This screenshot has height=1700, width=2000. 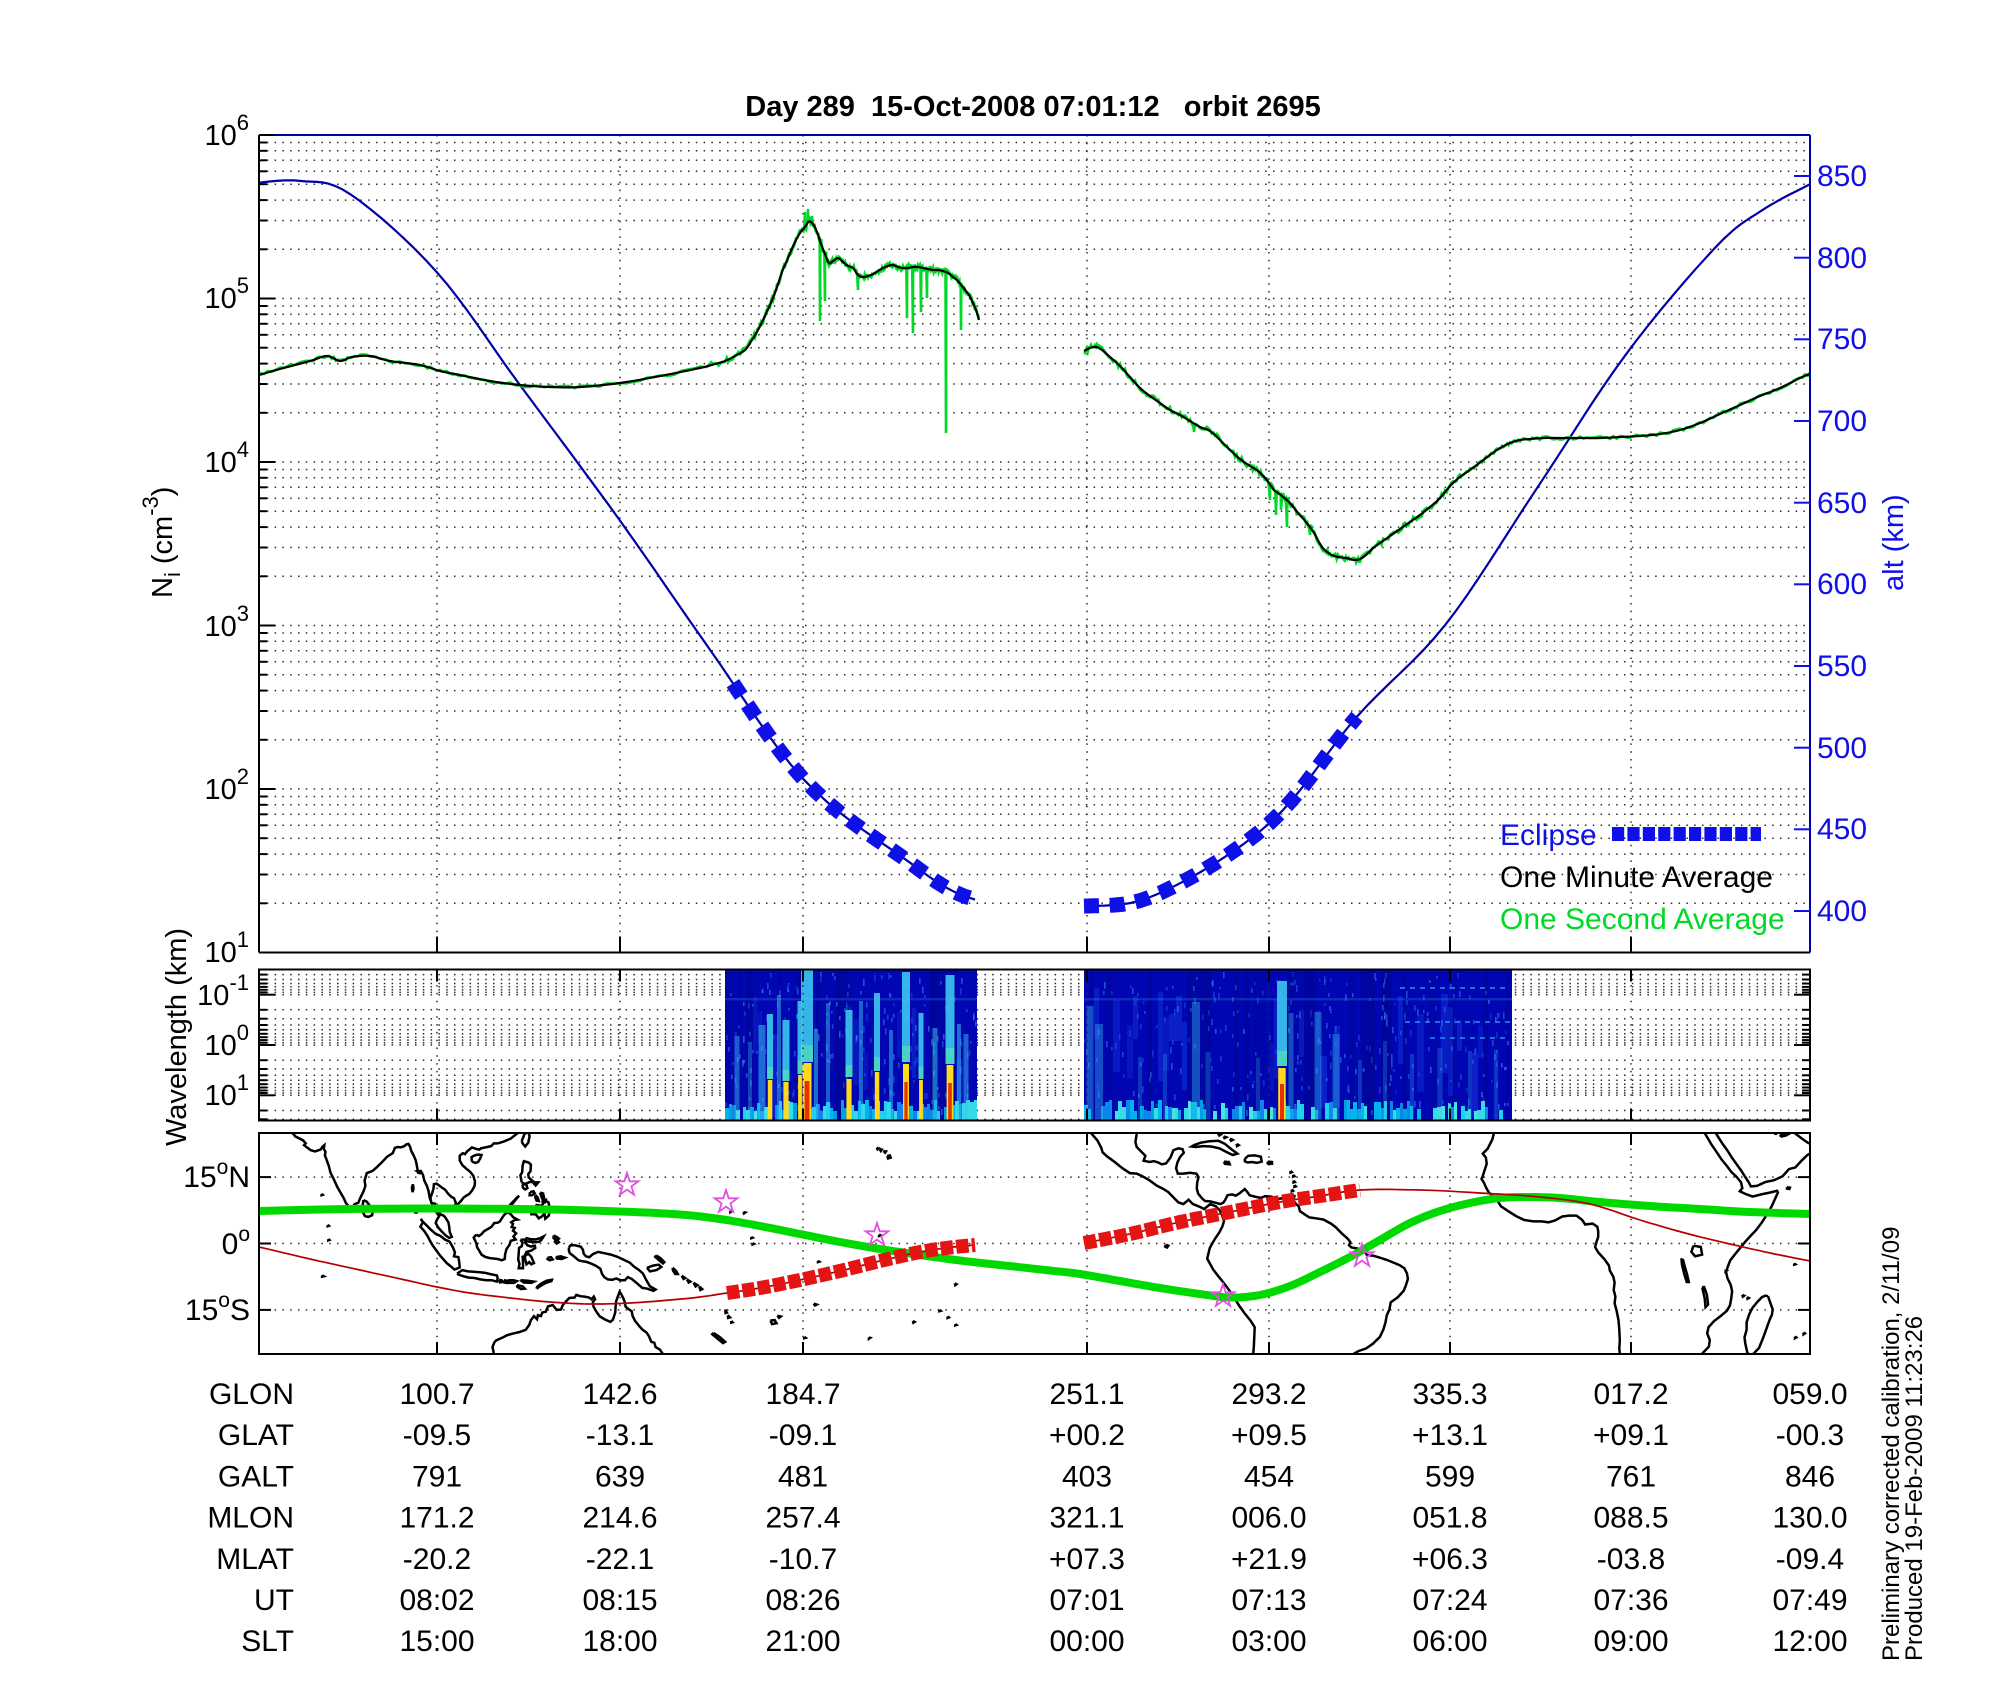 I want to click on svg-text: 100.7, so click(x=436, y=1394).